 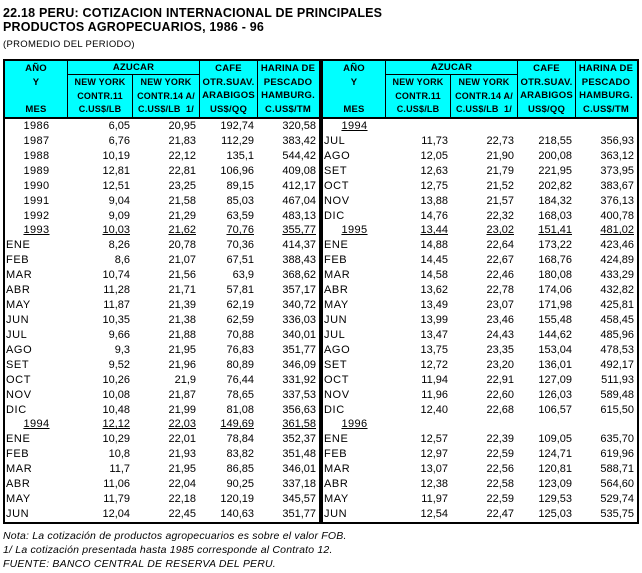 What do you see at coordinates (119, 454) in the screenshot?
I see `cell-value: 10,8` at bounding box center [119, 454].